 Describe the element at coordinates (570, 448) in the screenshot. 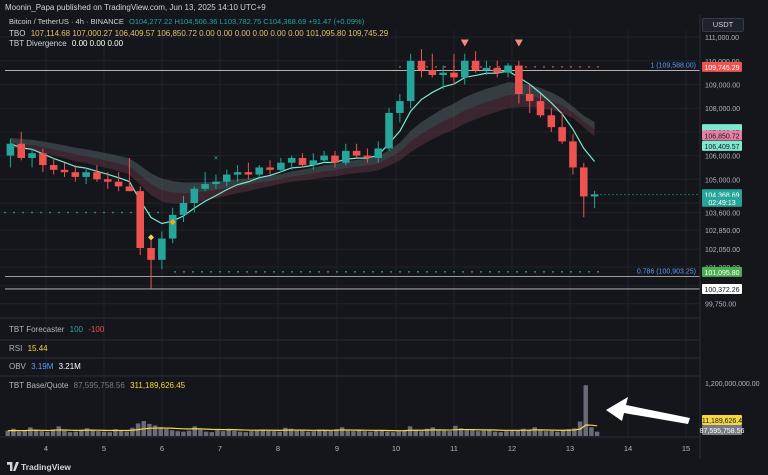

I see `time-tick-label: 13` at that location.